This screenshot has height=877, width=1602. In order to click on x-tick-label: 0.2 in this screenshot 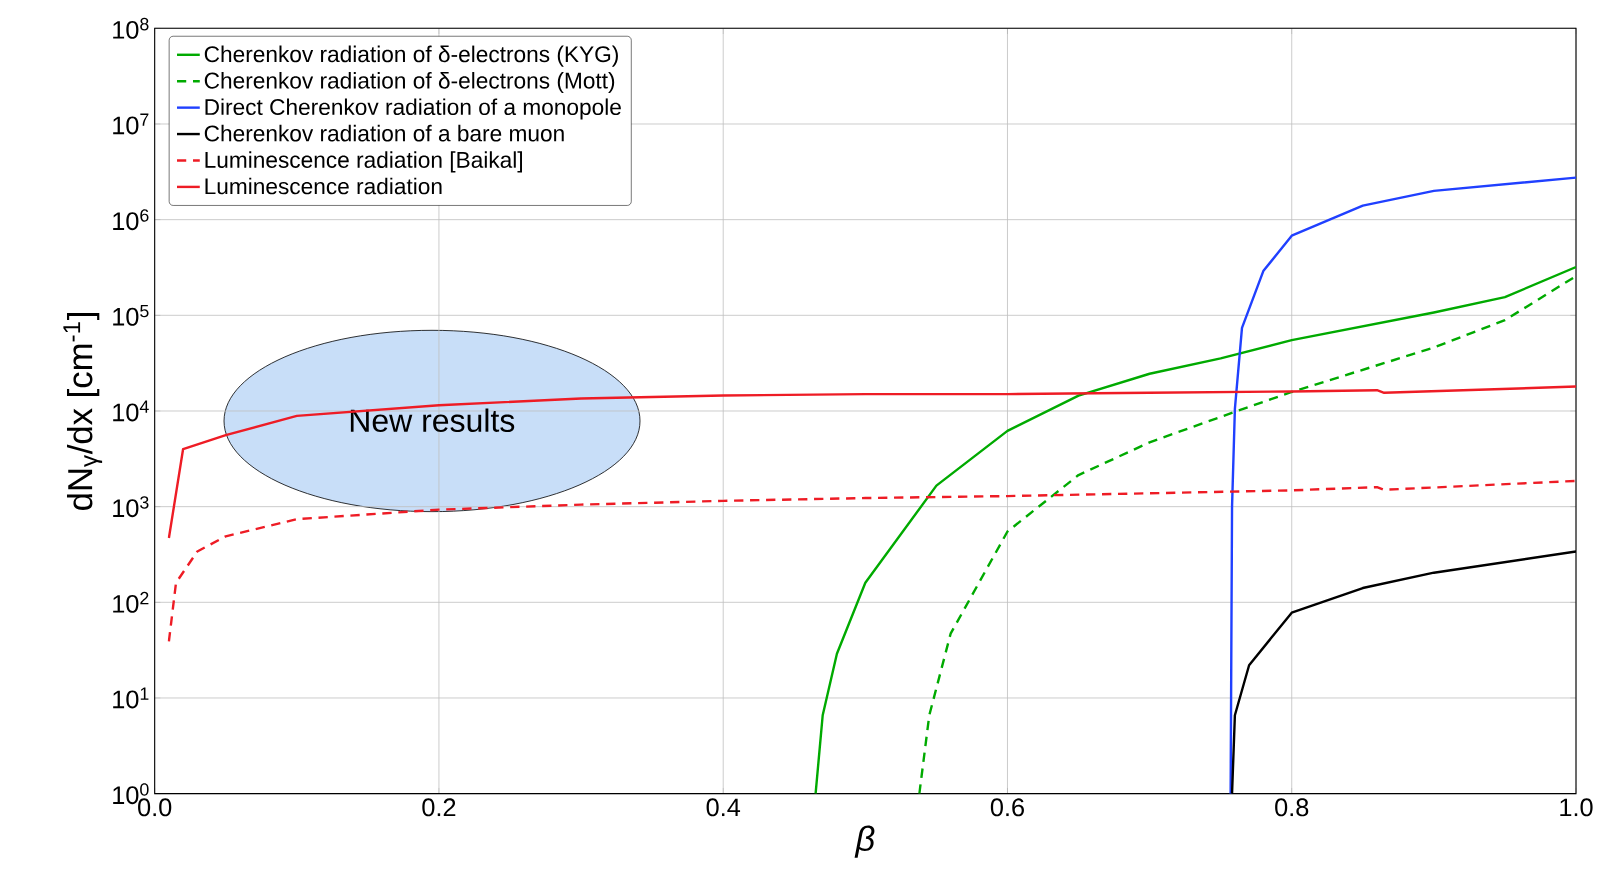, I will do `click(439, 807)`.